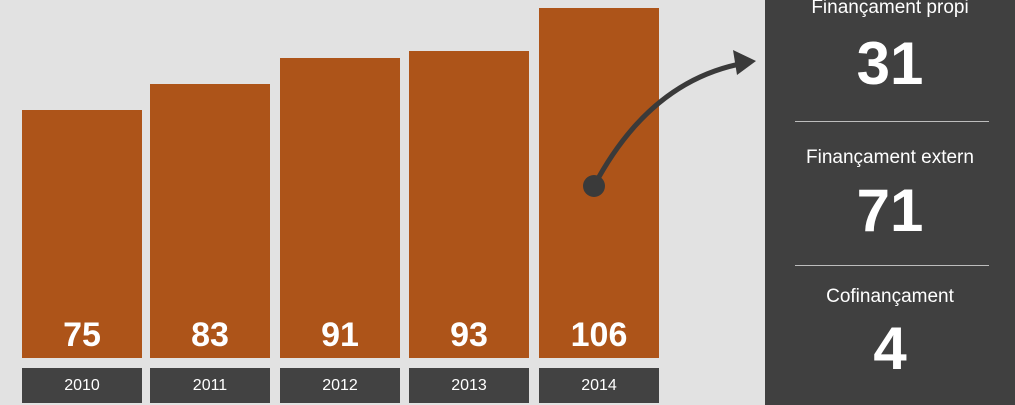 Image resolution: width=1015 pixels, height=405 pixels. What do you see at coordinates (890, 63) in the screenshot?
I see `panel-value-propi: 31` at bounding box center [890, 63].